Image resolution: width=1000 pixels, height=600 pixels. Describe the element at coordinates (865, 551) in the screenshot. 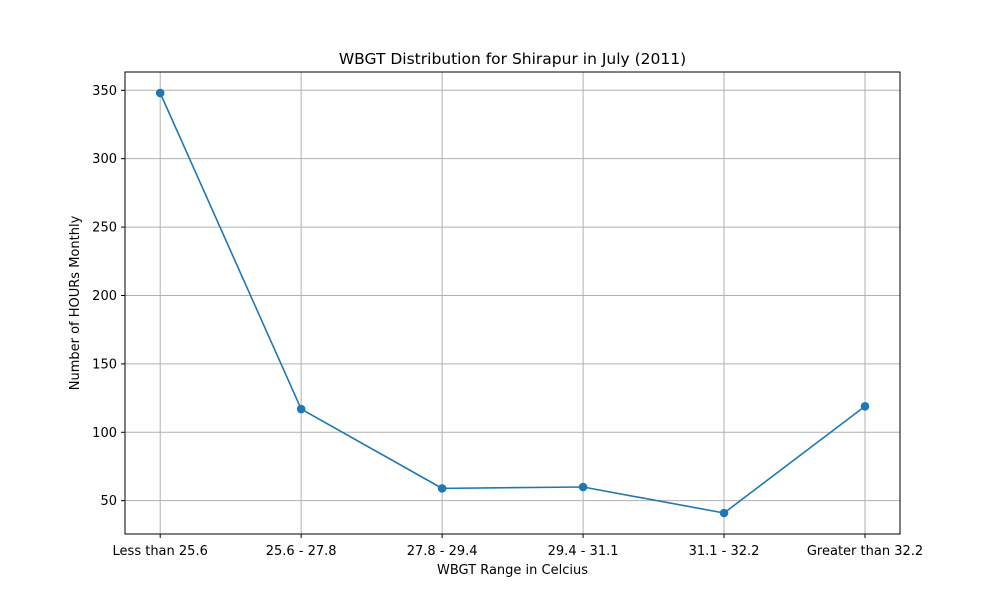

I see `x-tick-label: Greater than 32.2` at that location.